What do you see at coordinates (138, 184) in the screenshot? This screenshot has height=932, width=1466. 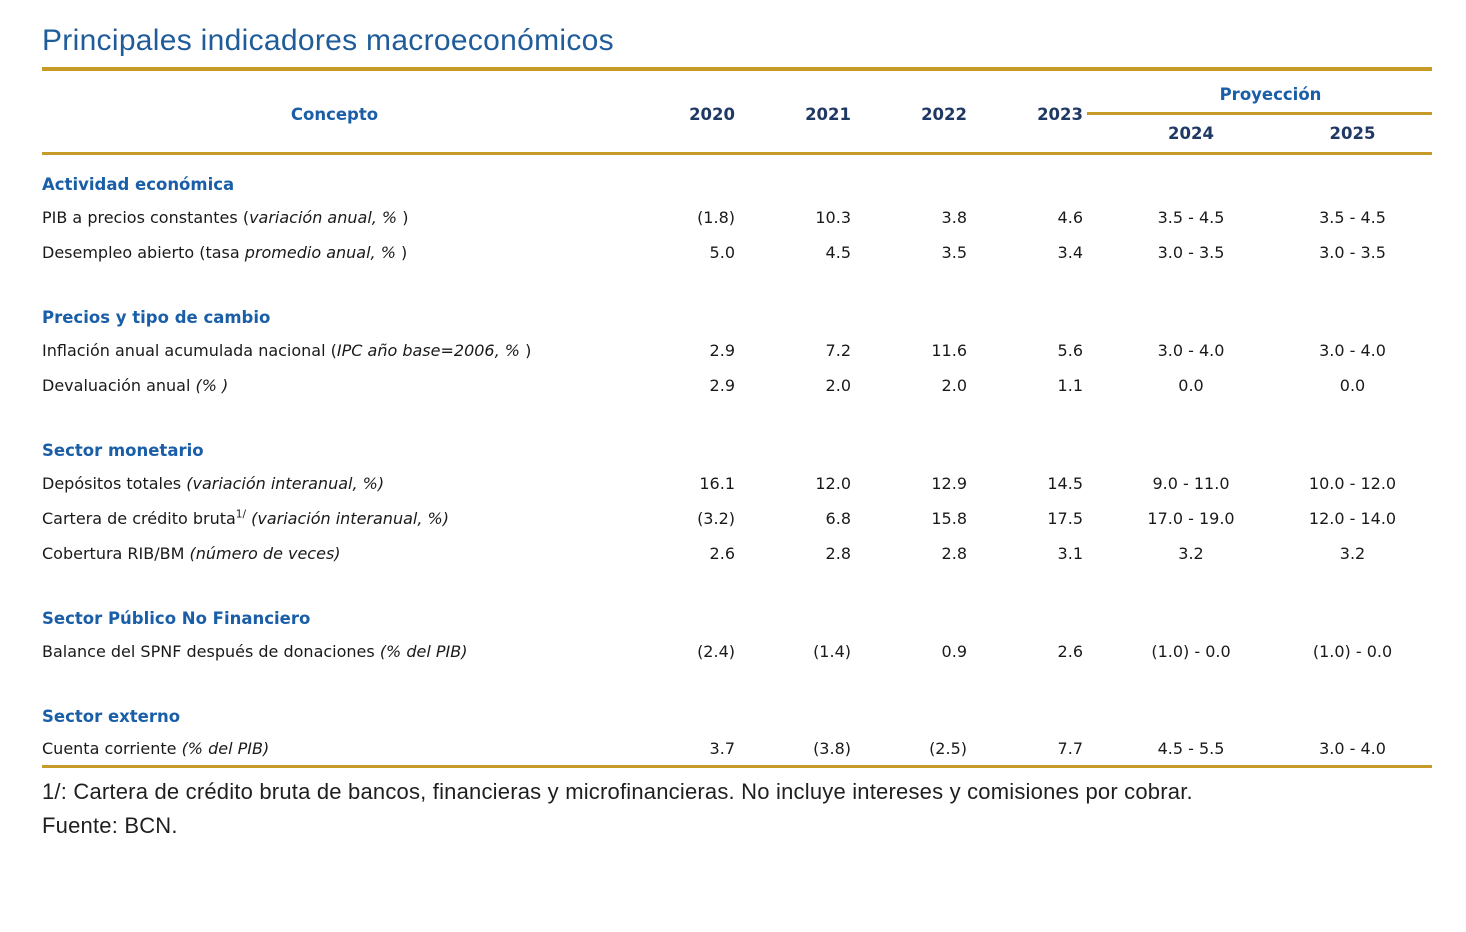 I see `section-title: Actividad económica` at bounding box center [138, 184].